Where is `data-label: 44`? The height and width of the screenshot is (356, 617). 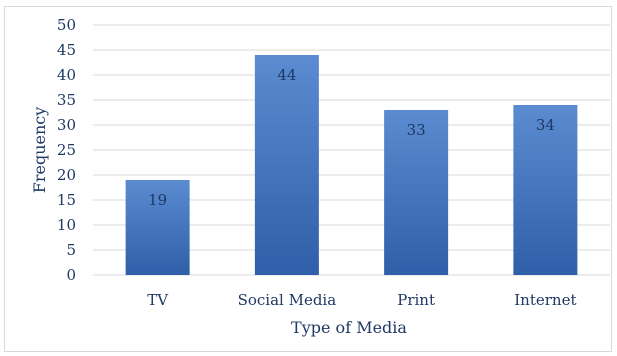 data-label: 44 is located at coordinates (286, 75).